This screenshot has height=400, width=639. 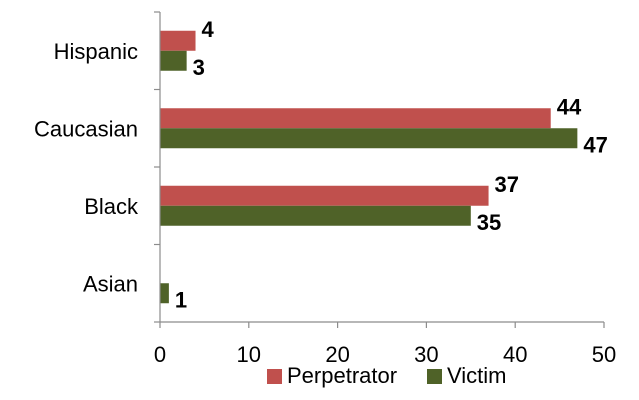 What do you see at coordinates (595, 144) in the screenshot?
I see `data-label-victim-caucasian: 47` at bounding box center [595, 144].